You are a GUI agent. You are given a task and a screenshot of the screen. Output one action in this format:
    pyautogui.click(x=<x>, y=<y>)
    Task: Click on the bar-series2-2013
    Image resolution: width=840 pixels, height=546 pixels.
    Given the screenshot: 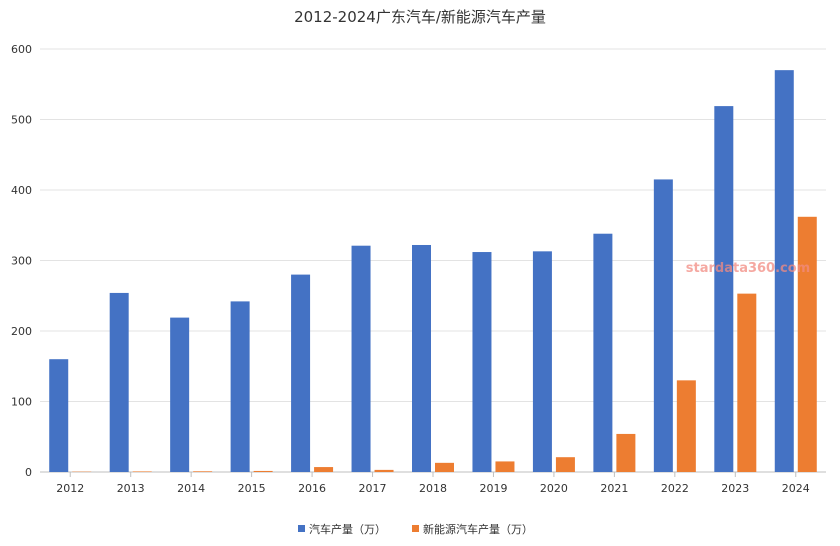 What is the action you would take?
    pyautogui.click(x=142, y=471)
    